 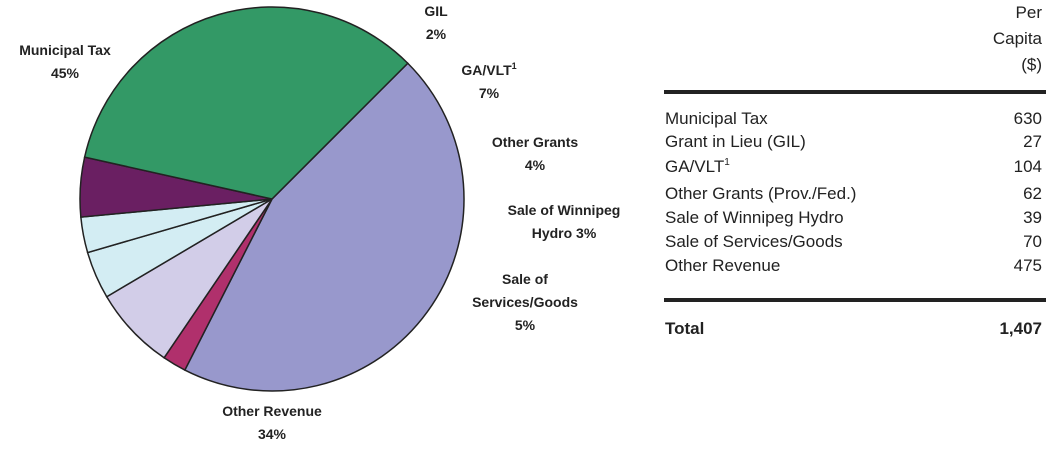 I want to click on slice-label: GIL 2%, so click(x=436, y=22).